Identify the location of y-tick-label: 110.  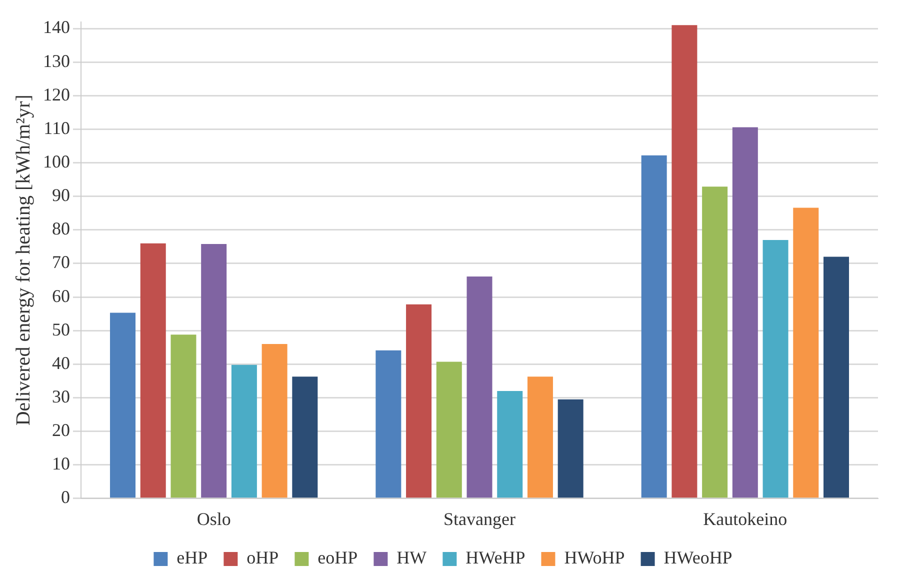
(57, 128).